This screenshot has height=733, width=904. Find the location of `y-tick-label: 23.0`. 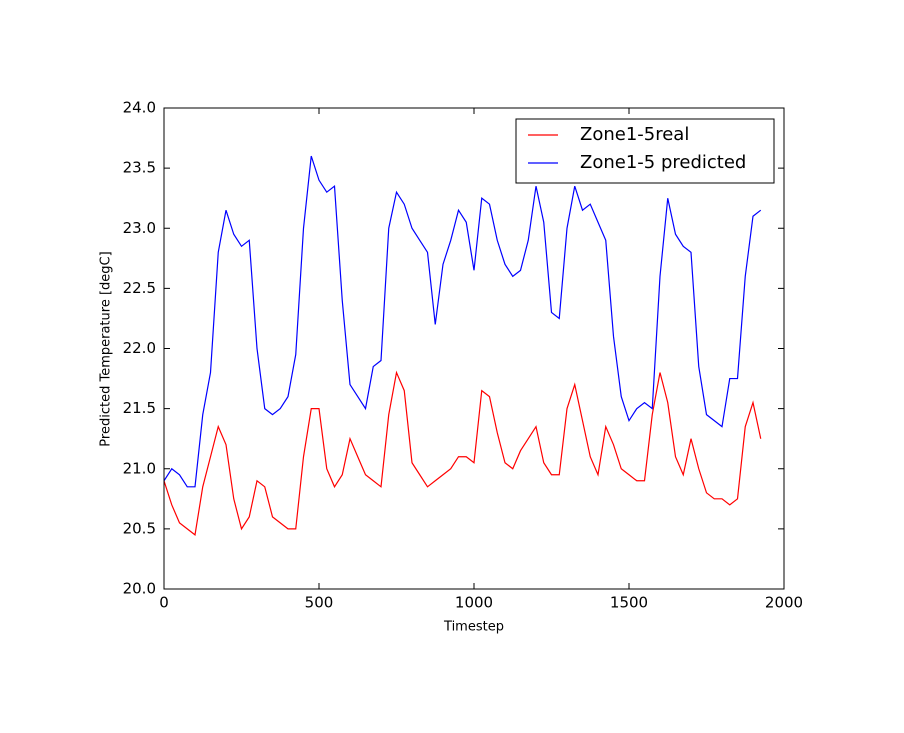

y-tick-label: 23.0 is located at coordinates (139, 228).